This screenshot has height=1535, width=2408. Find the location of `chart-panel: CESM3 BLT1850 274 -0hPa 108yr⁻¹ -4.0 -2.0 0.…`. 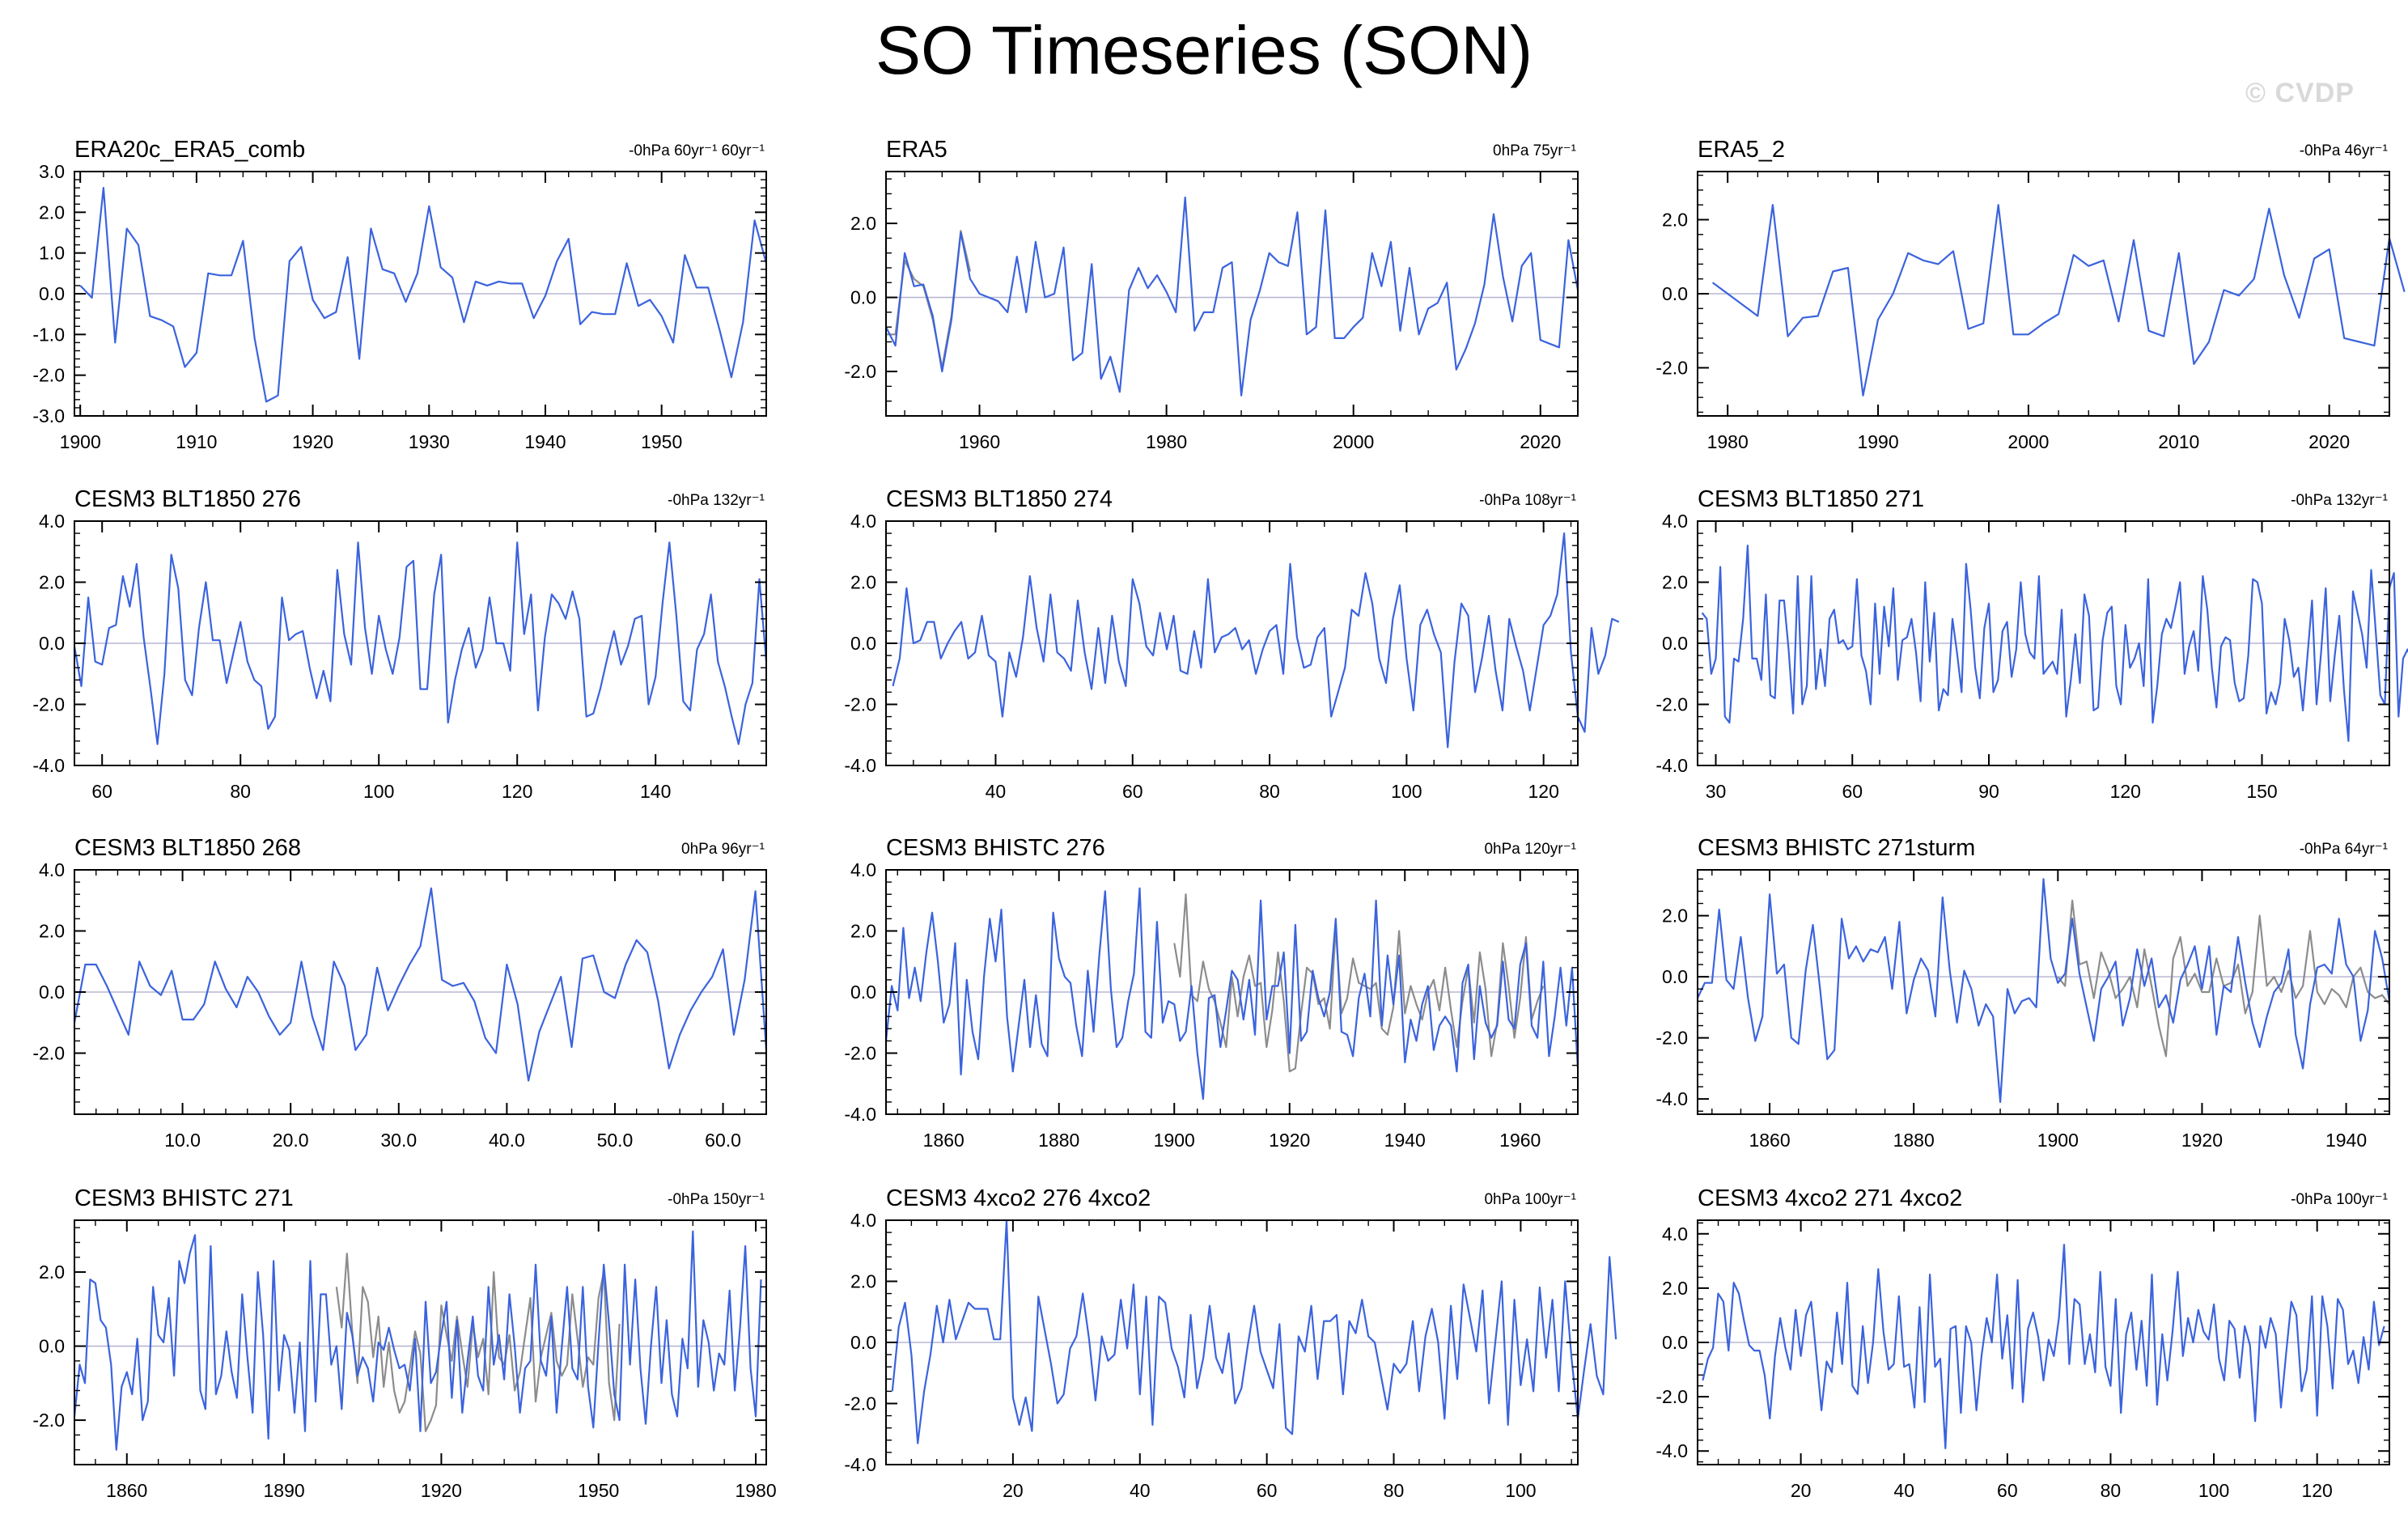

chart-panel: CESM3 BLT1850 274 -0hPa 108yr⁻¹ -4.0 -2.0 0.… is located at coordinates (1232, 644).